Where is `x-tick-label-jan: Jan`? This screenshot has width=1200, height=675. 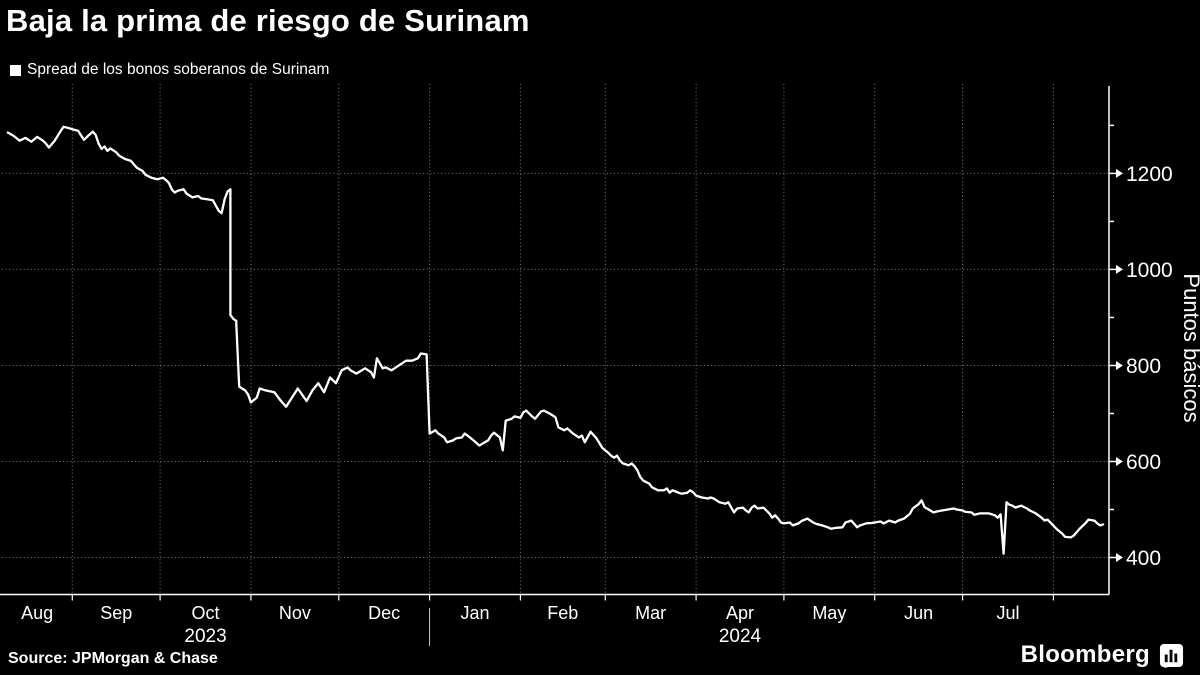
x-tick-label-jan: Jan is located at coordinates (474, 613).